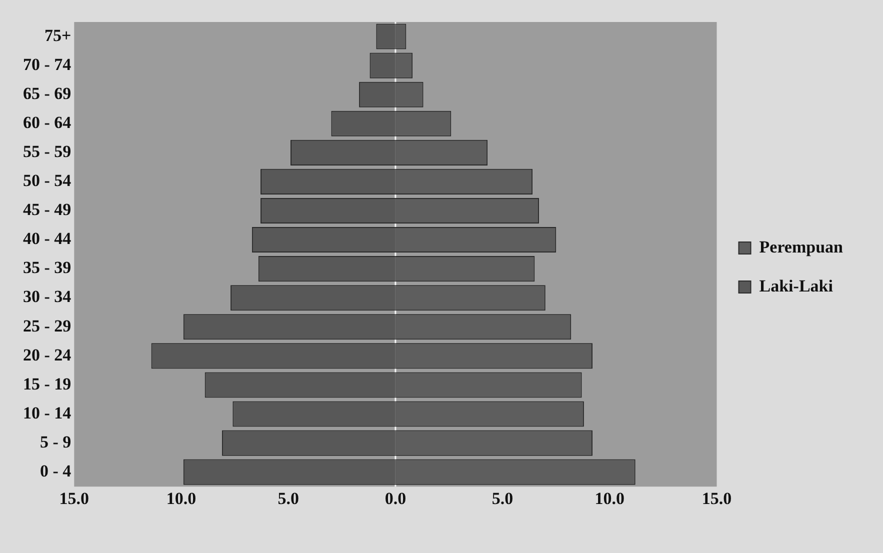  Describe the element at coordinates (47, 152) in the screenshot. I see `y-tick-label: 55 - 59` at that location.